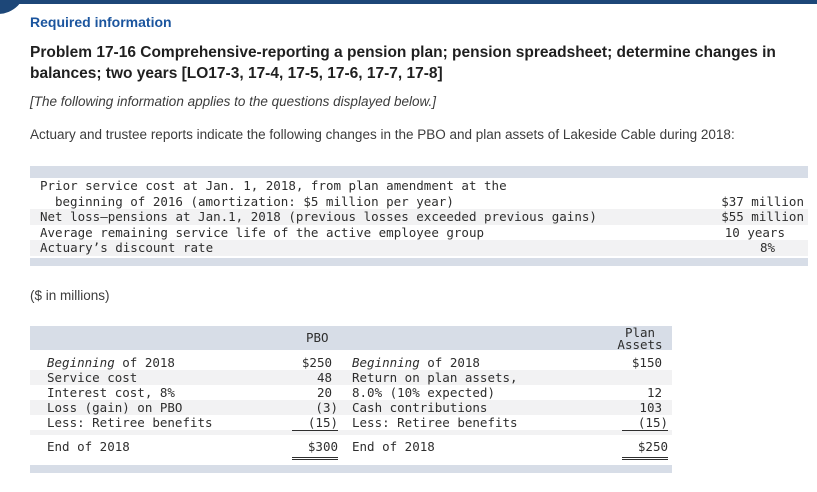 Image resolution: width=817 pixels, height=492 pixels. What do you see at coordinates (754, 232) in the screenshot?
I see `fact-value: 10 years` at bounding box center [754, 232].